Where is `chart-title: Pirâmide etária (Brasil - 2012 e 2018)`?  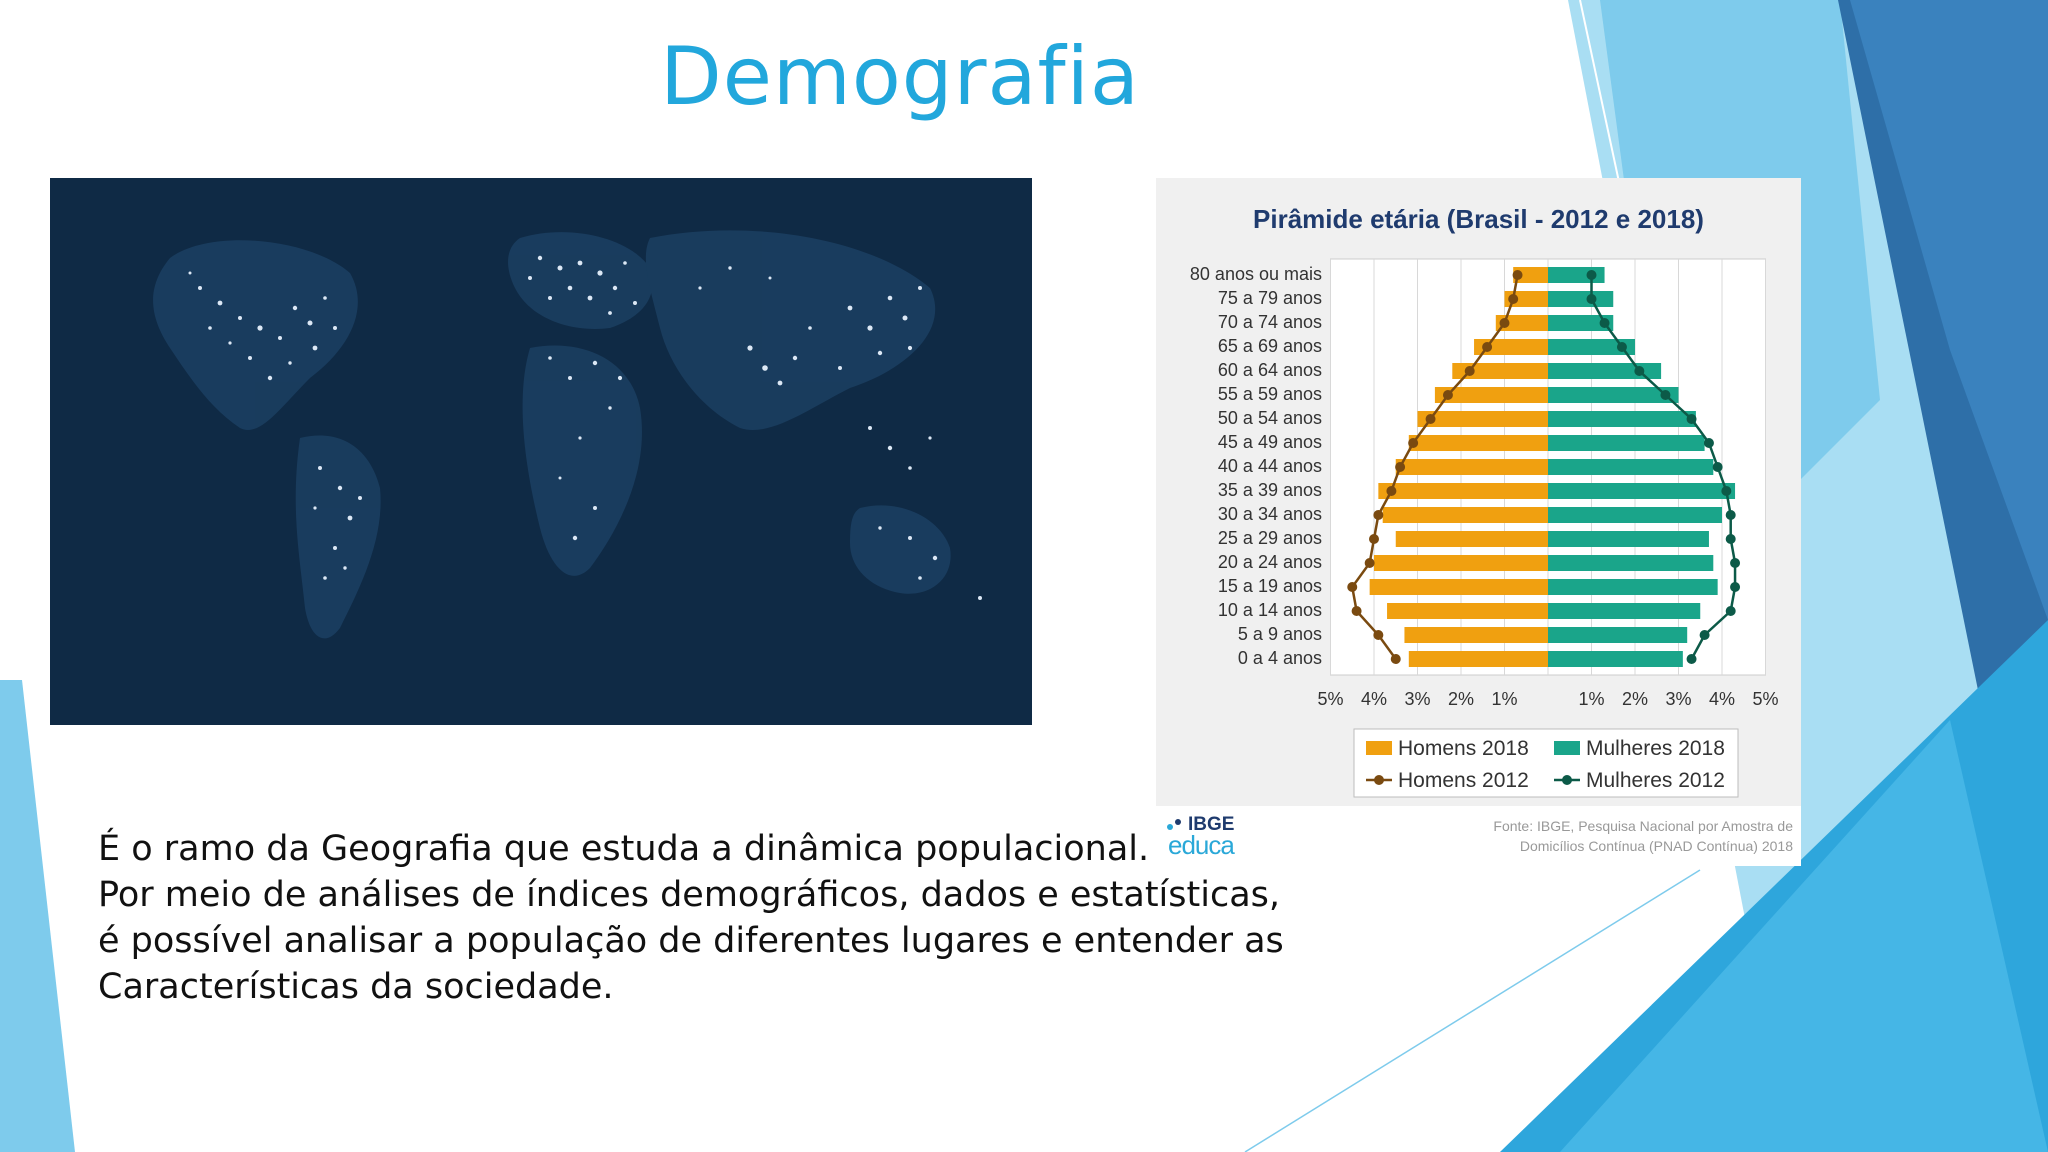
chart-title: Pirâmide etária (Brasil - 2012 e 2018) is located at coordinates (1478, 219).